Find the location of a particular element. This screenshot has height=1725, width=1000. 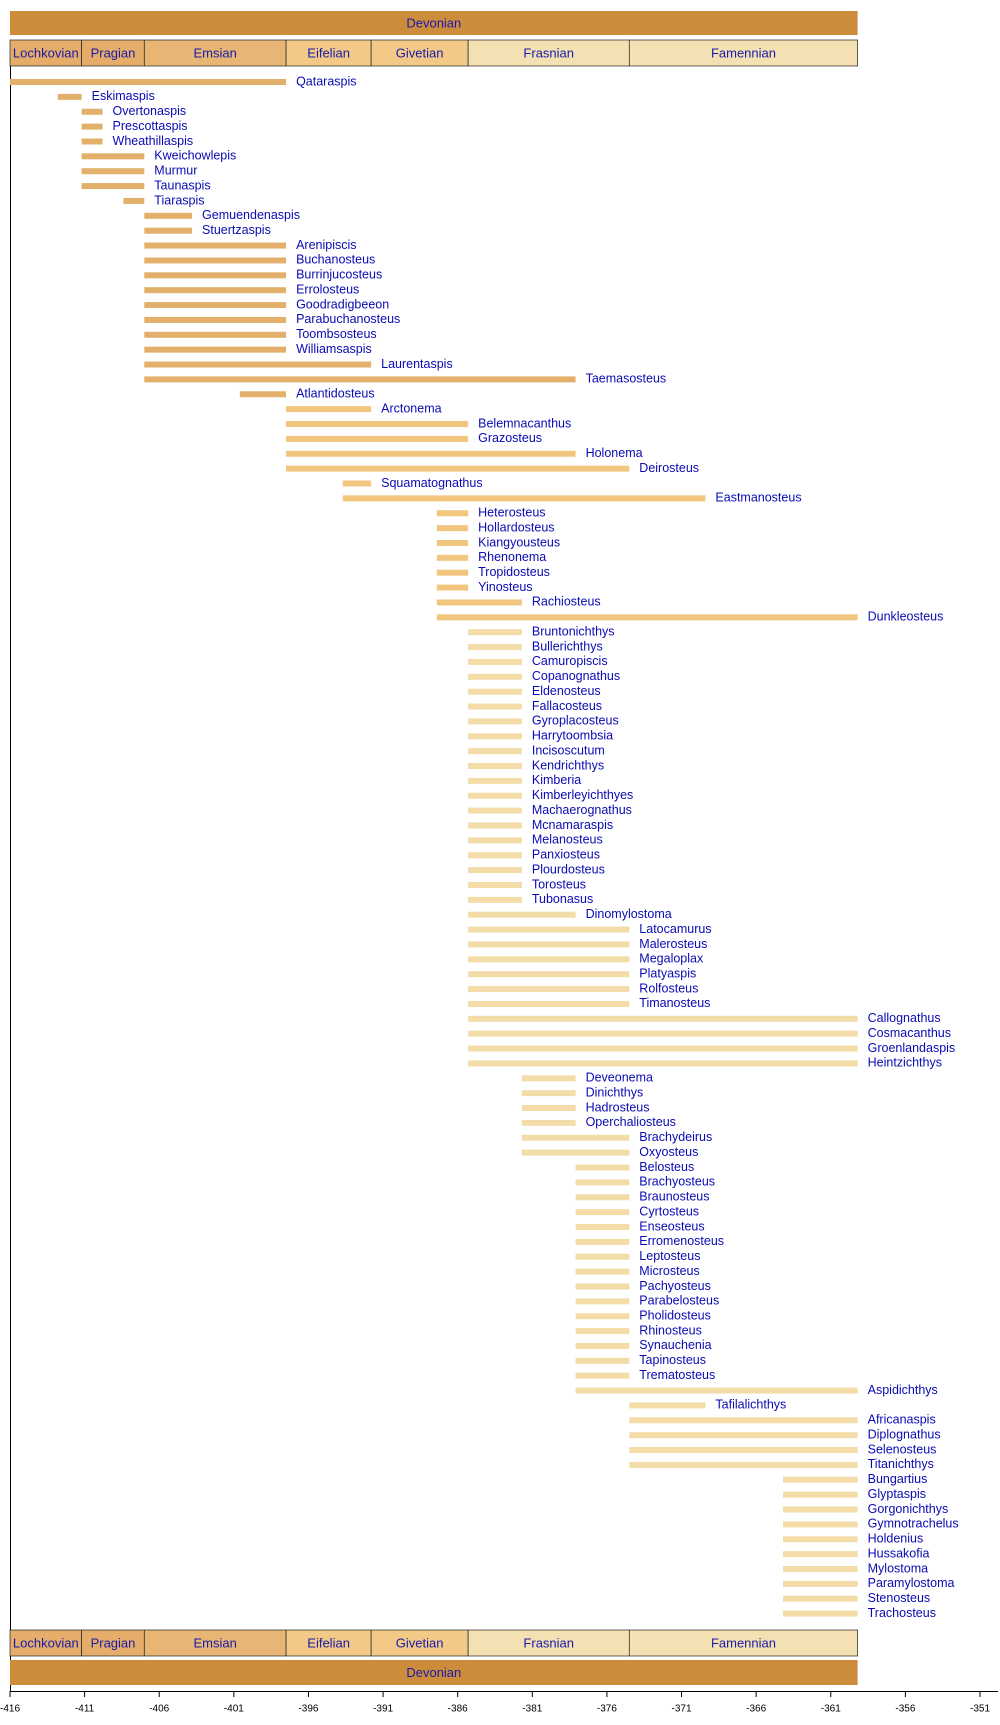

x-tick-label: -361 is located at coordinates (831, 1709).